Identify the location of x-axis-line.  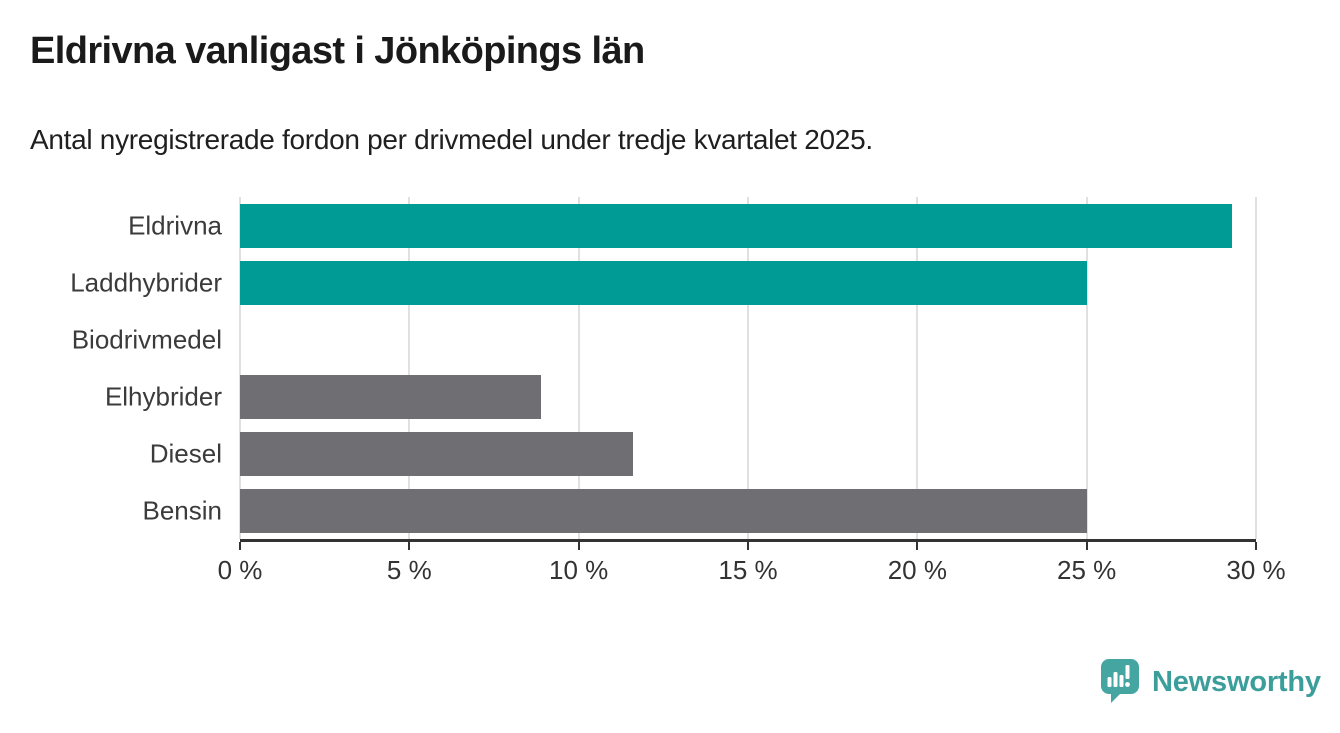
(748, 540).